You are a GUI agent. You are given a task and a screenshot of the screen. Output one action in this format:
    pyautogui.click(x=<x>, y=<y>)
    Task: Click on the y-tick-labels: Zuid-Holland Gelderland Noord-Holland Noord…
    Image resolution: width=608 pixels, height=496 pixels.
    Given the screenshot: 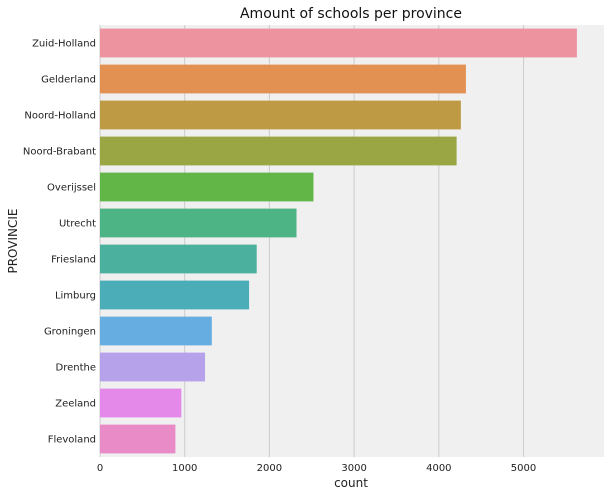 What is the action you would take?
    pyautogui.click(x=59, y=242)
    